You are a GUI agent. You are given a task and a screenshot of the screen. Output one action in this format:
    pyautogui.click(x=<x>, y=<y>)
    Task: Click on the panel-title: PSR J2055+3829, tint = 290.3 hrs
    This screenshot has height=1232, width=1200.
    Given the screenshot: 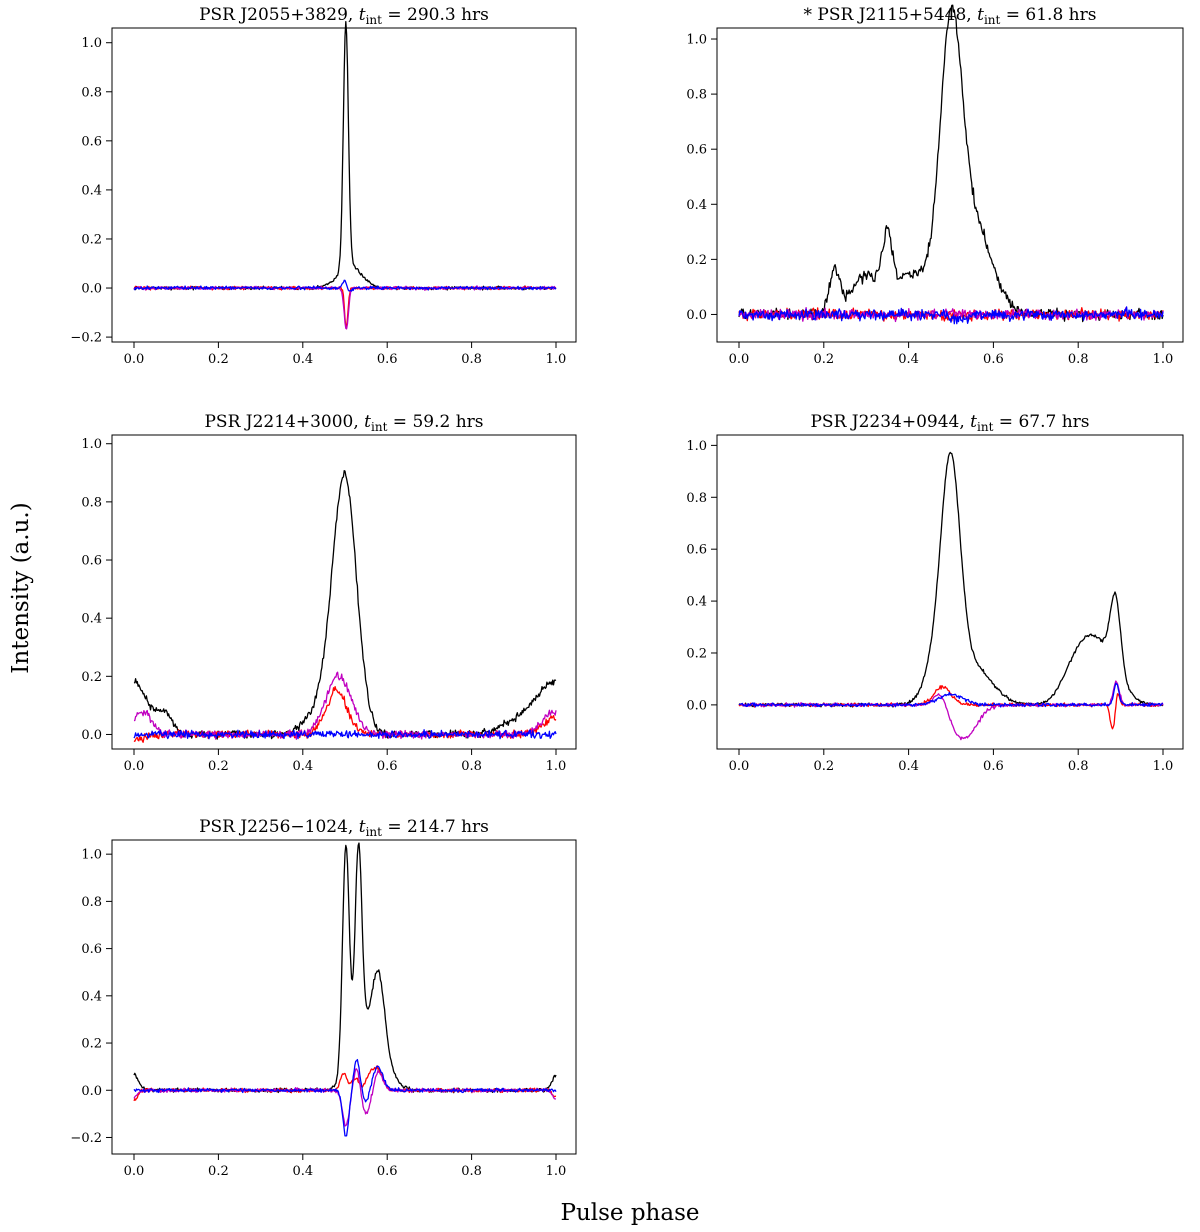 What is the action you would take?
    pyautogui.click(x=344, y=16)
    